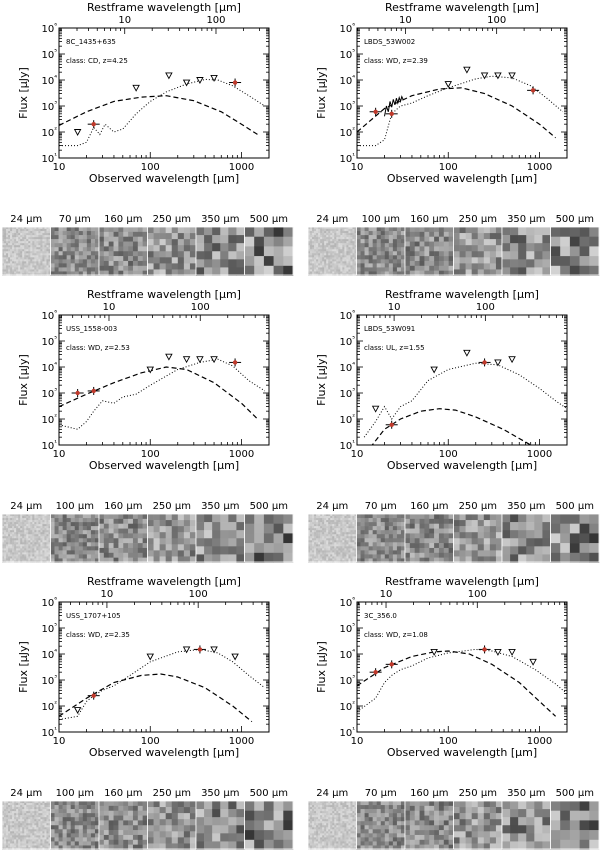 The height and width of the screenshot is (853, 600). What do you see at coordinates (347, 628) in the screenshot?
I see `y-tick-label: 10⁵` at bounding box center [347, 628].